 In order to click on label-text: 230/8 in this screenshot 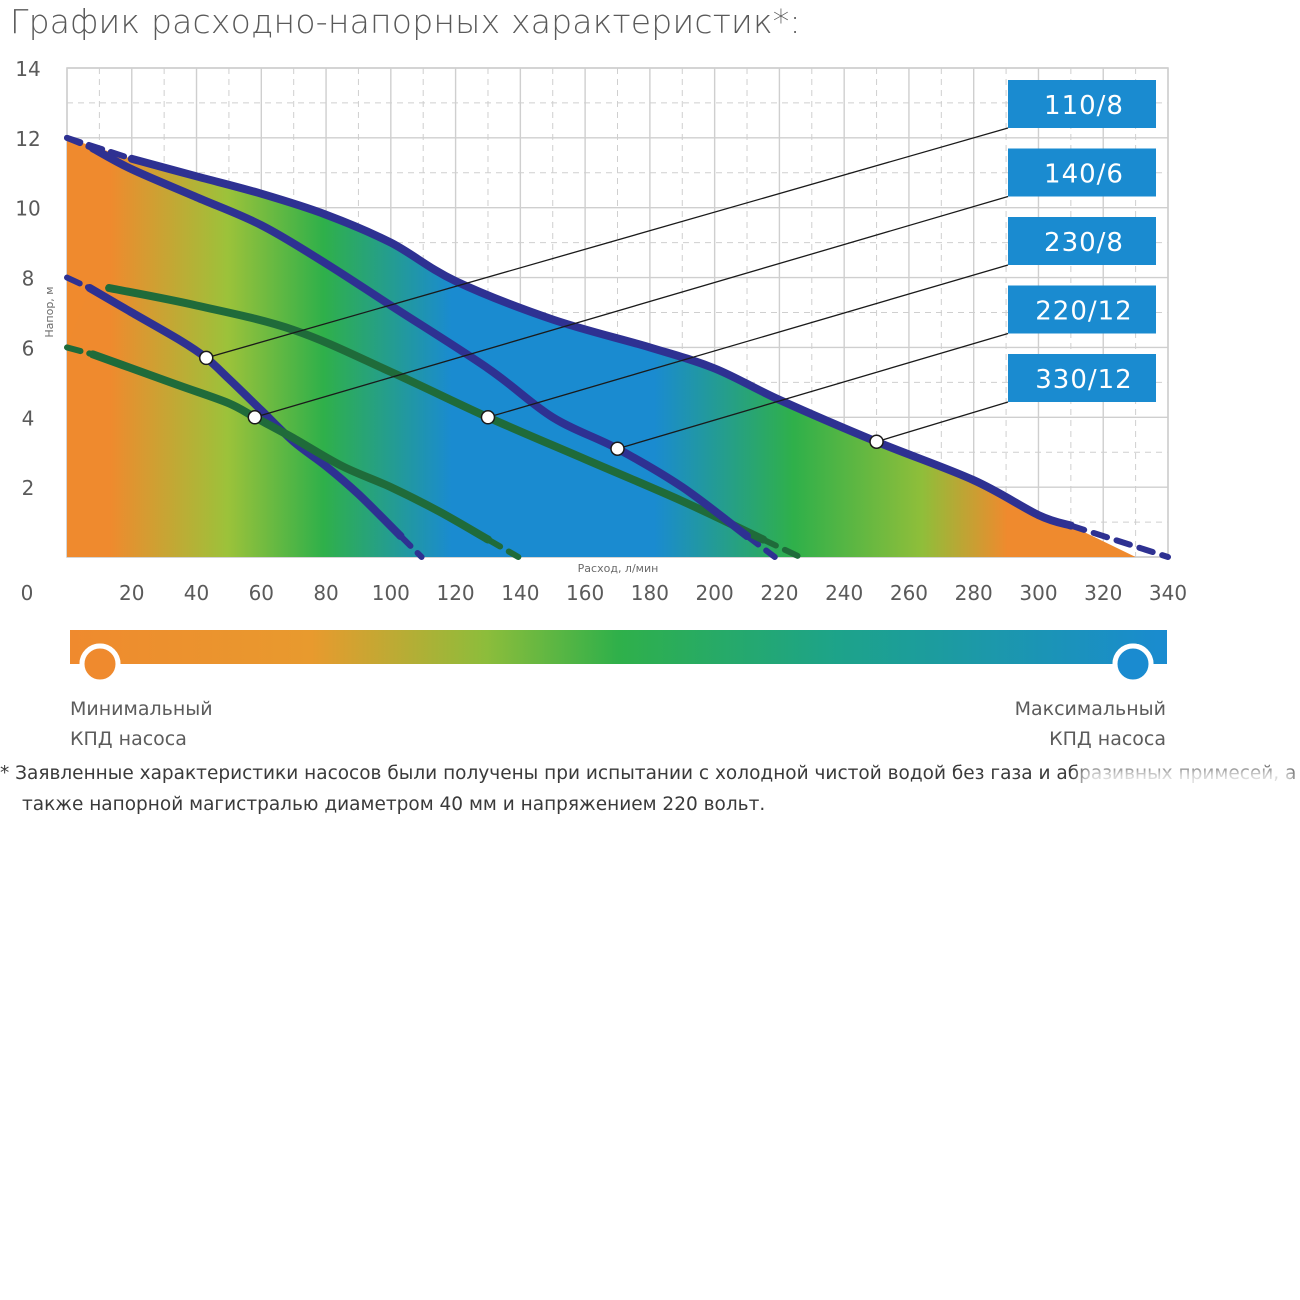, I will do `click(1084, 243)`.